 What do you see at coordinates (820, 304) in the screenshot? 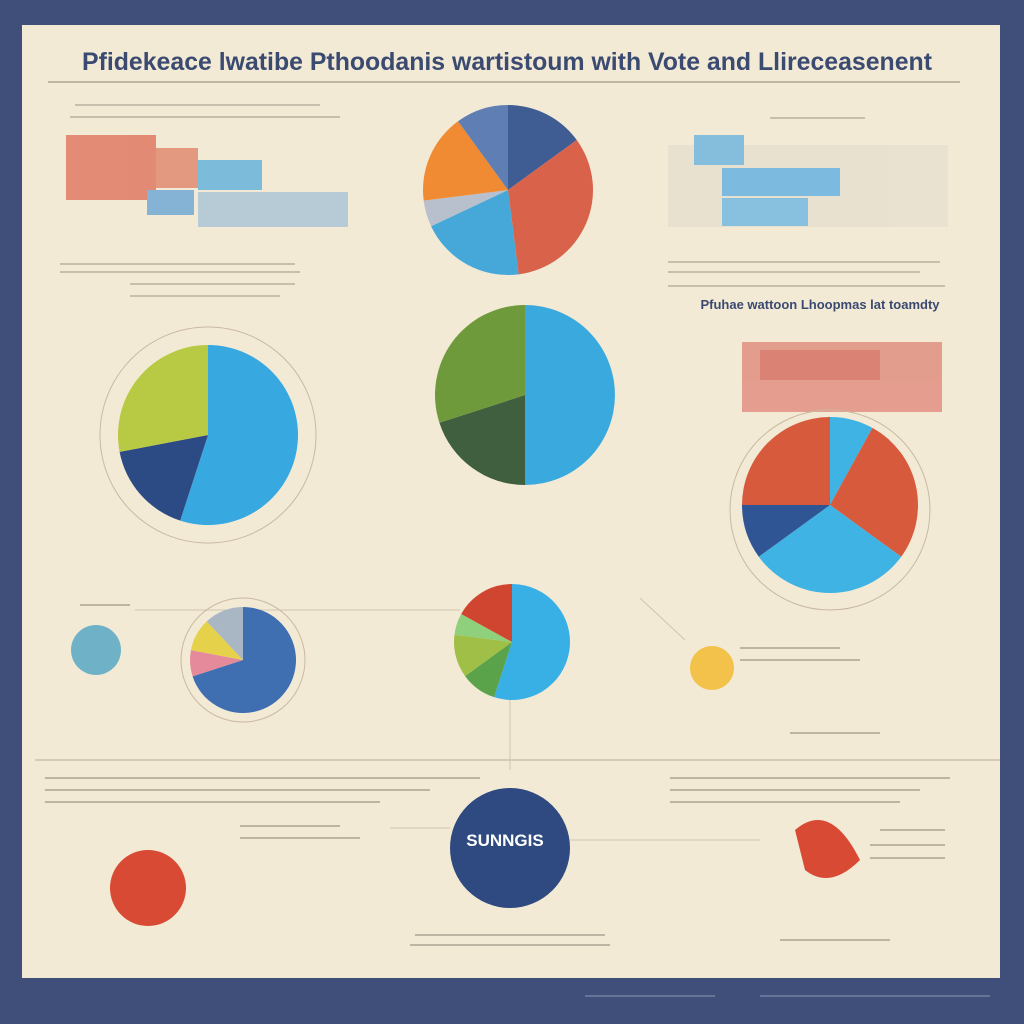
I see `subheading: Pfuhae wattoon Lhoopmas lat toamdty` at bounding box center [820, 304].